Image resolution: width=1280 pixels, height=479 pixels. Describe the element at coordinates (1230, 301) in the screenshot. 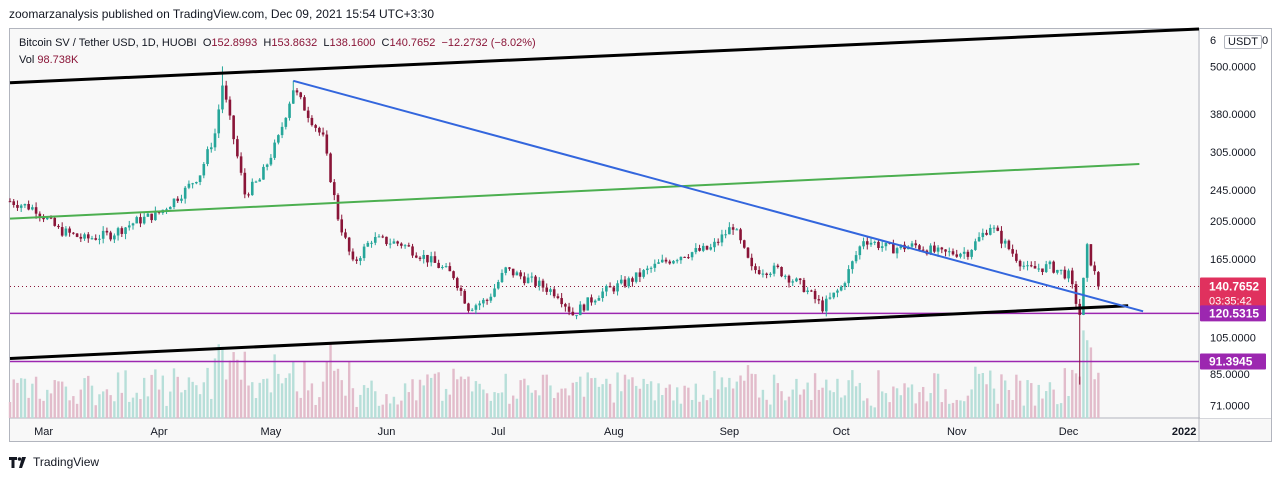

I see `countdown-tag: 03:35:42` at that location.